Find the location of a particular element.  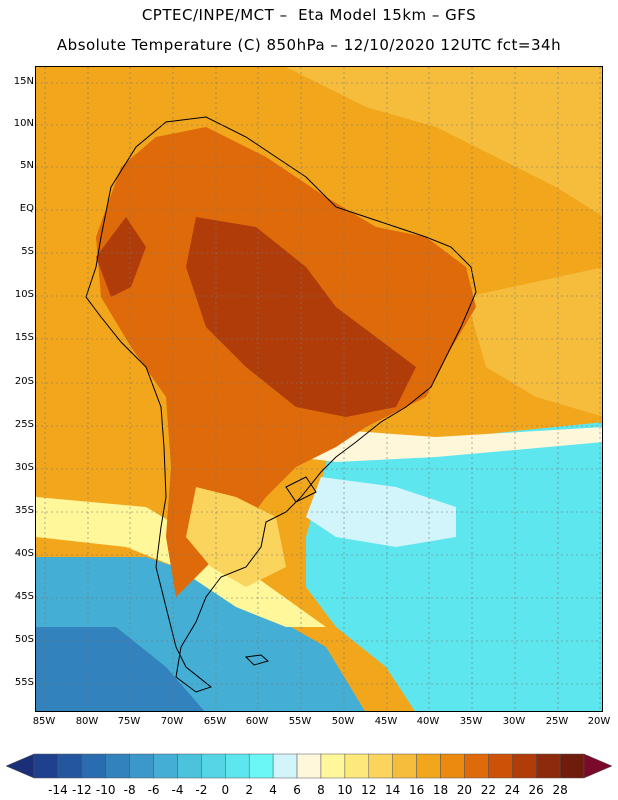

colorbar-tick-label: -10 is located at coordinates (105, 790).